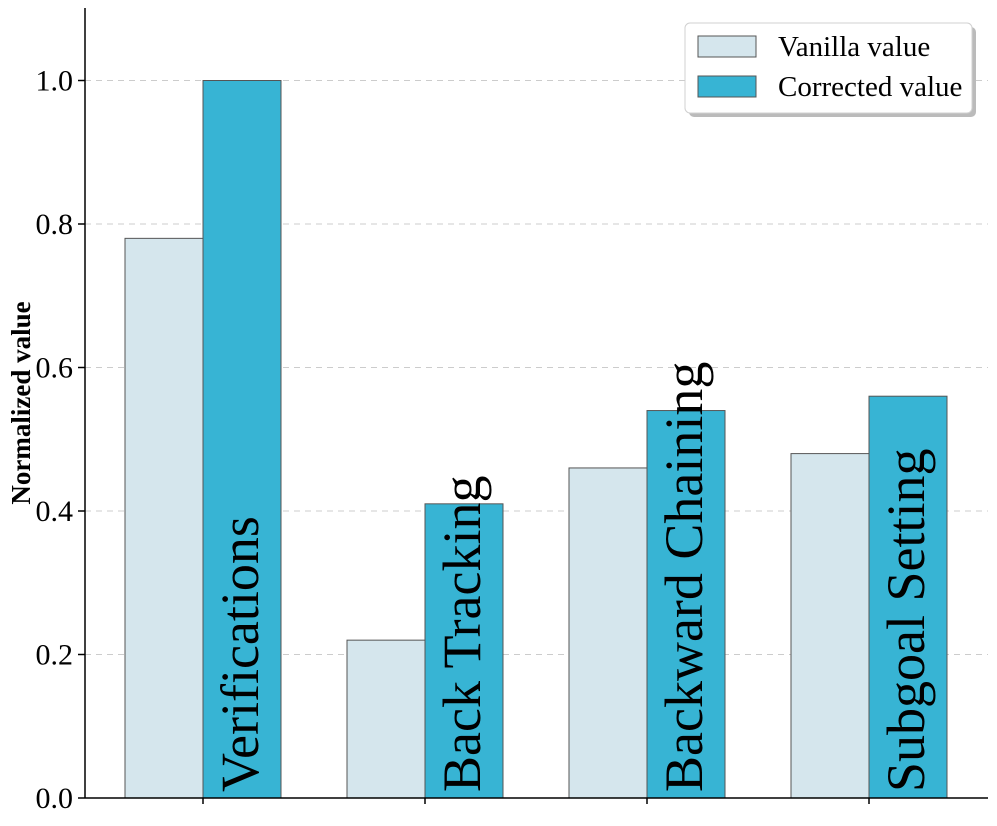 This screenshot has height=826, width=997. I want to click on y-tick-label: 0.8, so click(55, 224).